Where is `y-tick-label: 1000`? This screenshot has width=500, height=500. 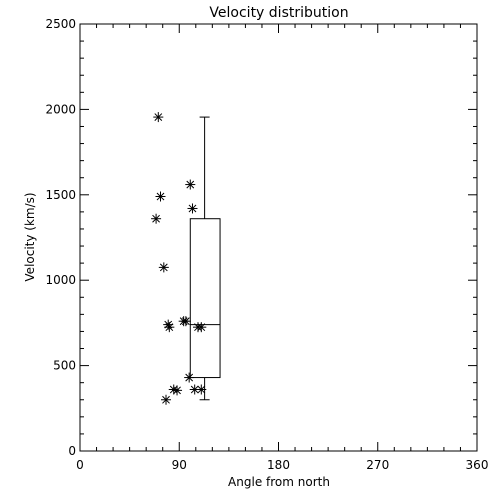
y-tick-label: 1000 is located at coordinates (60, 280).